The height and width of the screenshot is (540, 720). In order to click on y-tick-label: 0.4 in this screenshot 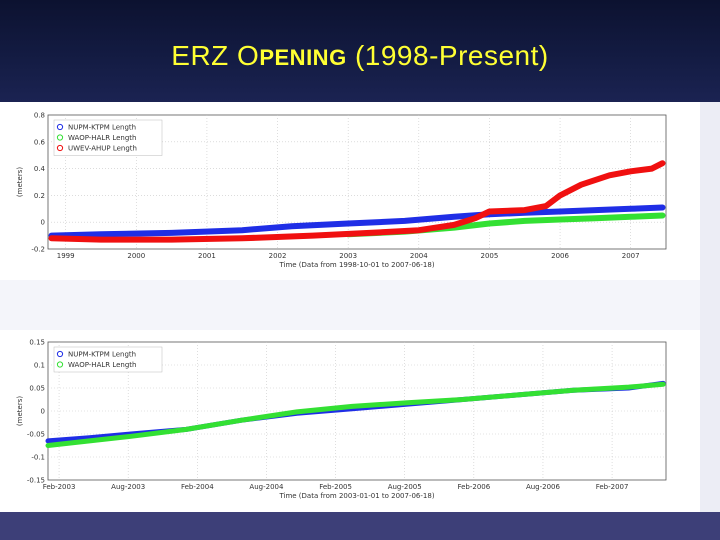, I will do `click(40, 169)`.